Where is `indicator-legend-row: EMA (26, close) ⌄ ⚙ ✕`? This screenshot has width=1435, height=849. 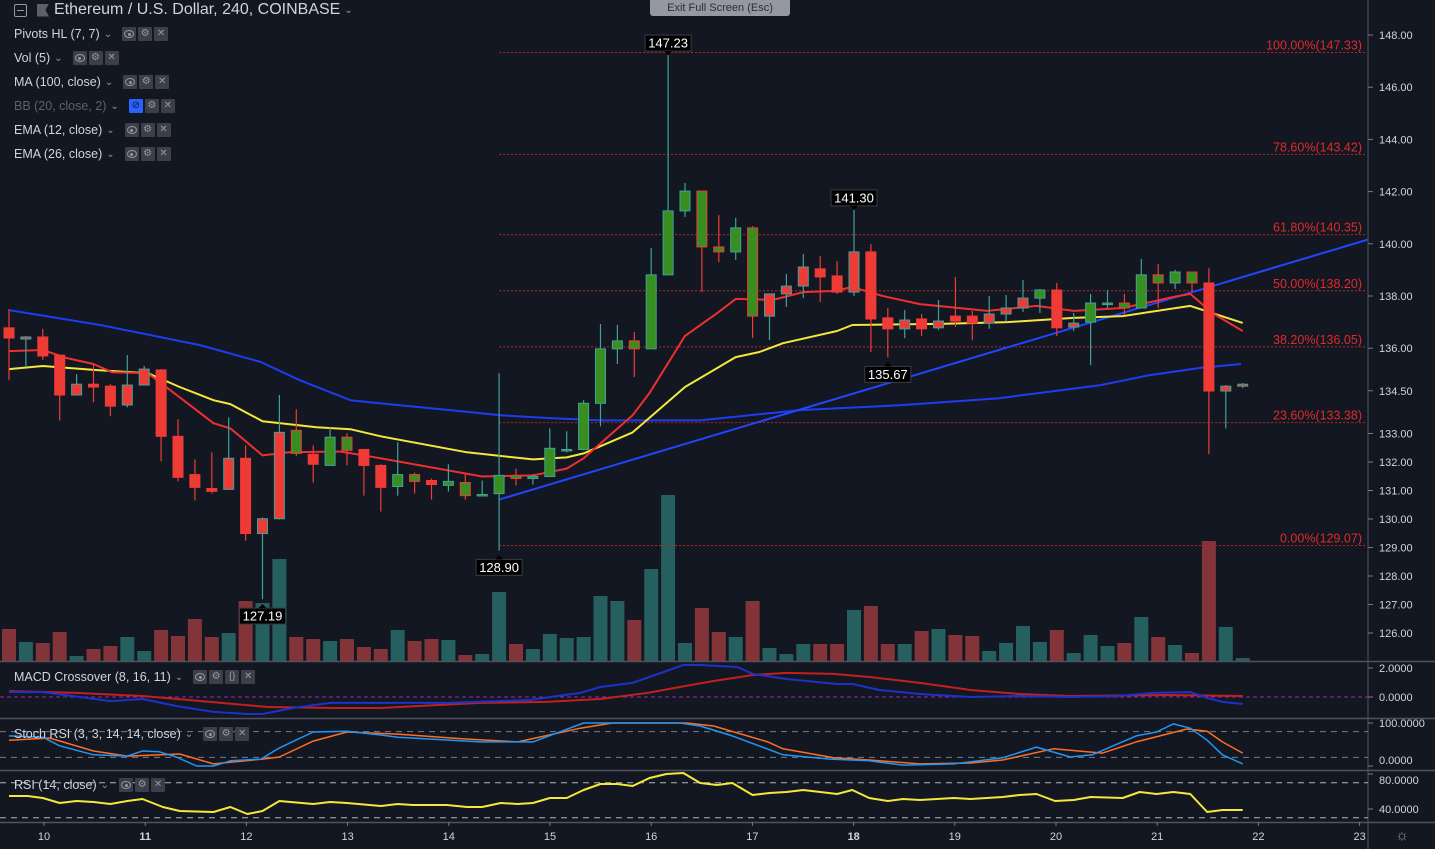 indicator-legend-row: EMA (26, close) ⌄ ⚙ ✕ is located at coordinates (92, 154).